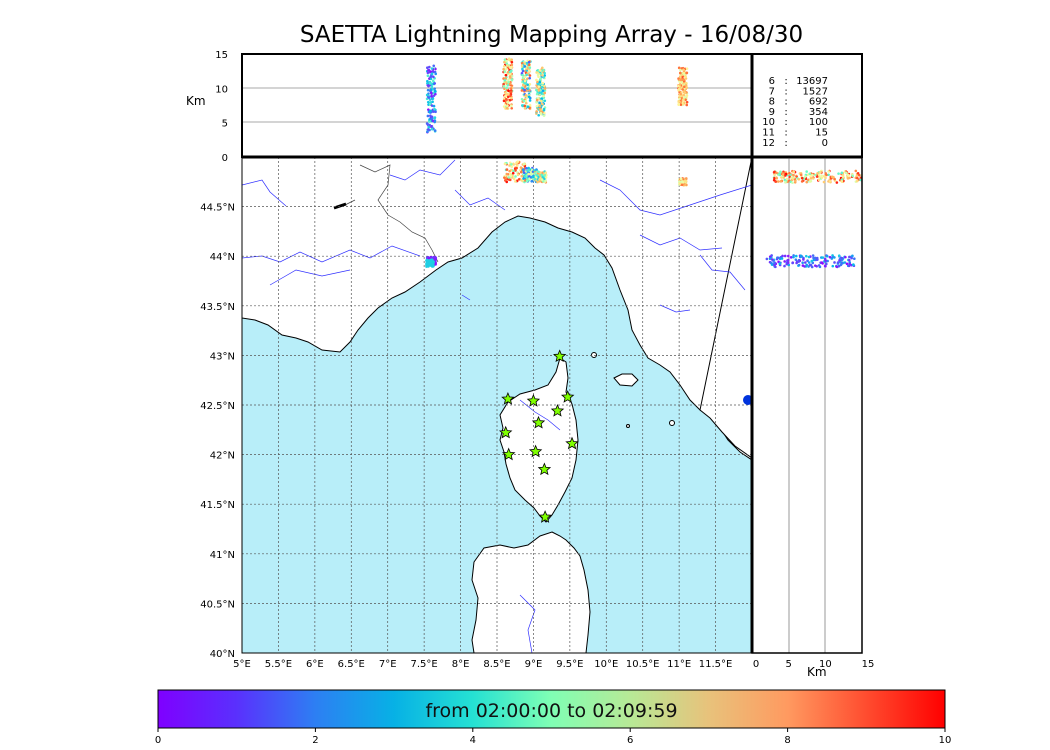  What do you see at coordinates (196, 101) in the screenshot?
I see `top-y-label: Km` at bounding box center [196, 101].